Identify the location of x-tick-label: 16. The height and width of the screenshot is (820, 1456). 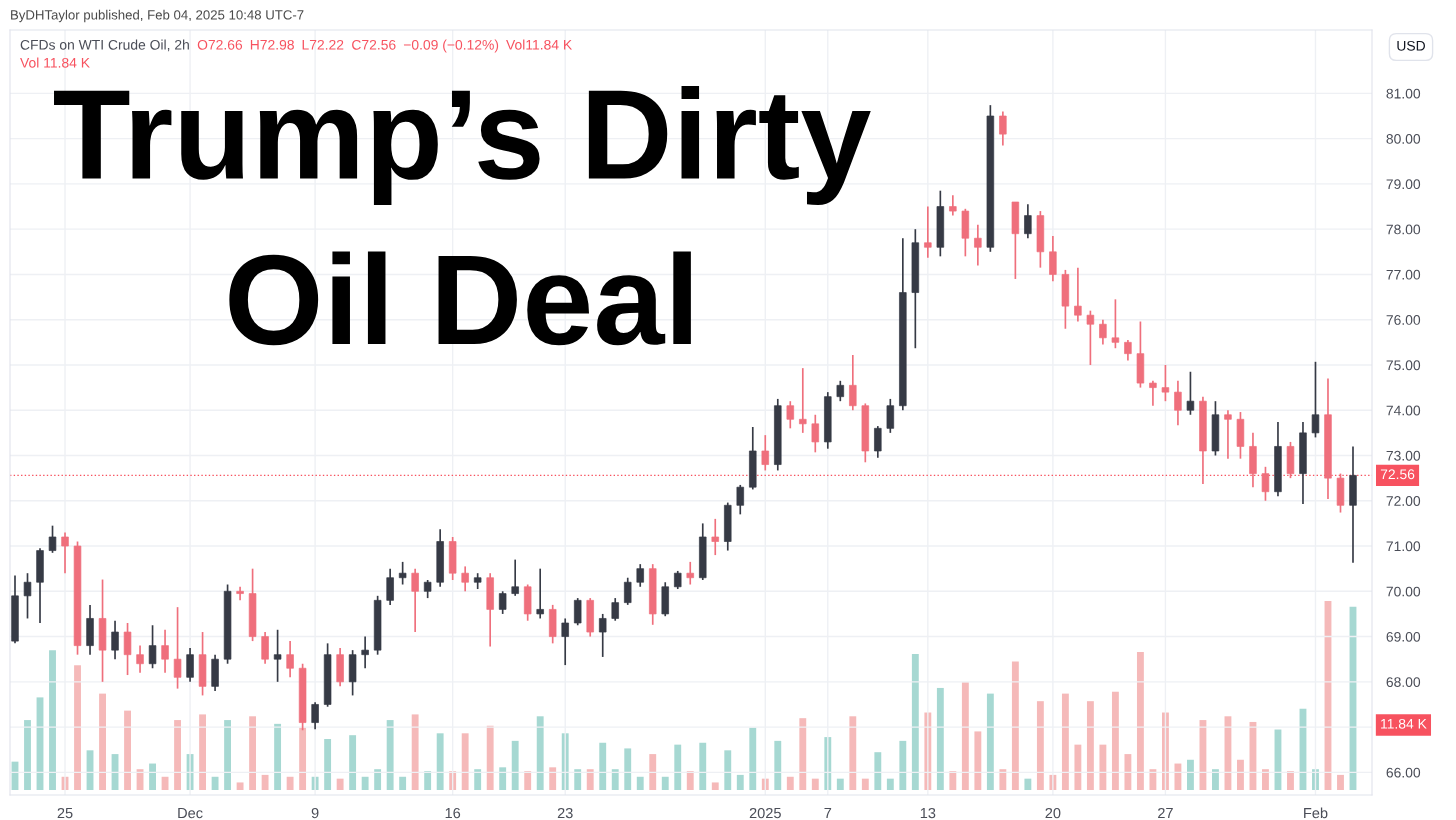
(453, 813).